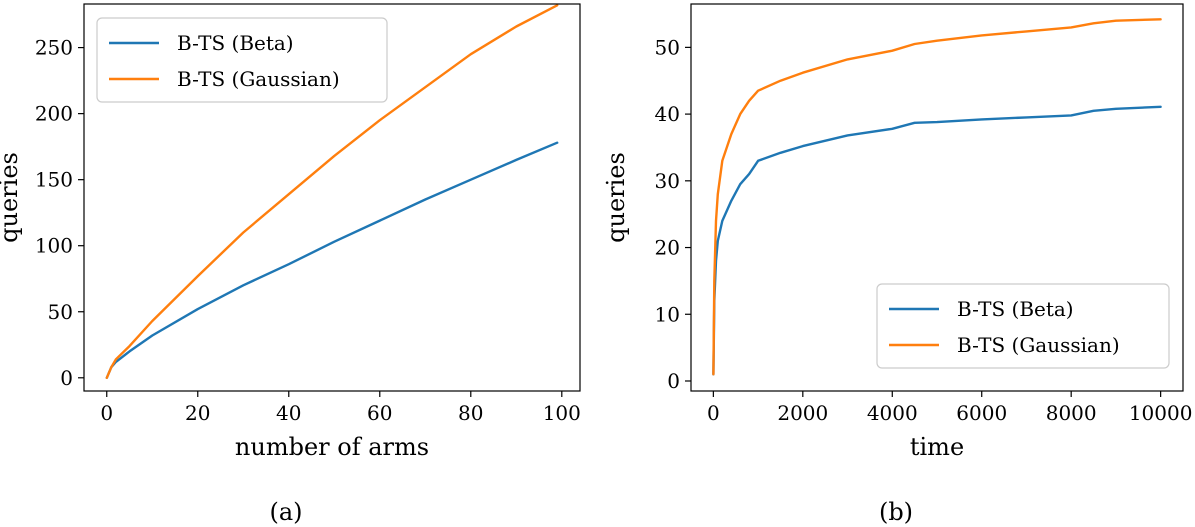  Describe the element at coordinates (288, 413) in the screenshot. I see `x-tick-label: 40` at that location.